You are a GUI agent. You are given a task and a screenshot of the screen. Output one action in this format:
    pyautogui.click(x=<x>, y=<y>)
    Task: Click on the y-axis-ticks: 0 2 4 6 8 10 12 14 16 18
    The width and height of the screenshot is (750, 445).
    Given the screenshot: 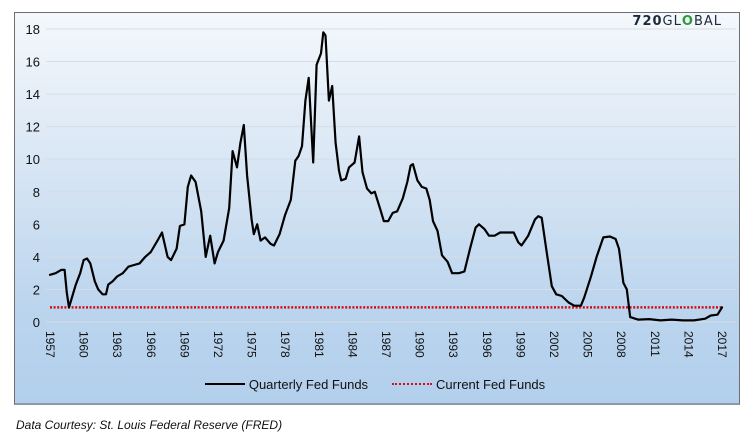 What is the action you would take?
    pyautogui.click(x=33, y=176)
    